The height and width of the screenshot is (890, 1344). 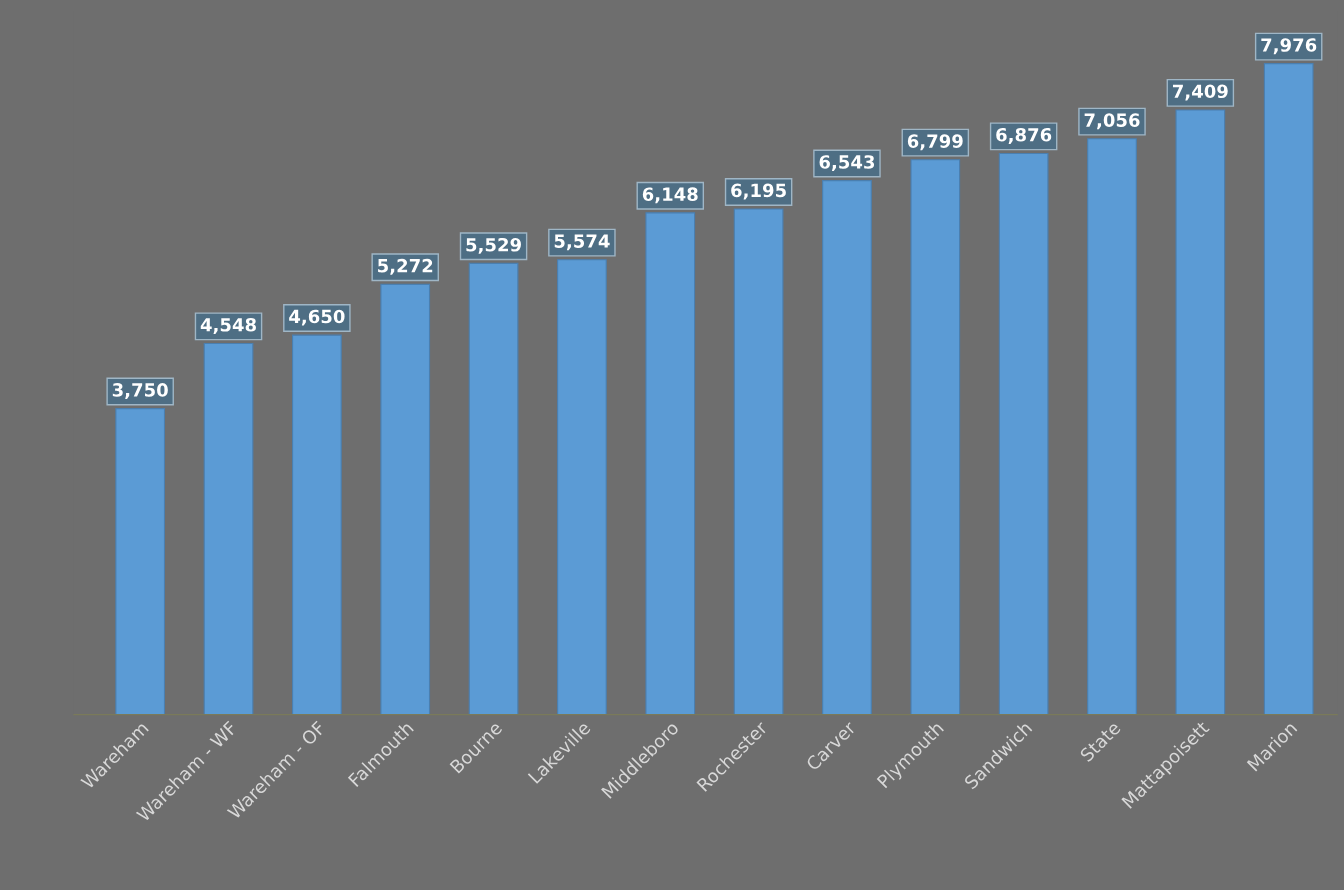 What do you see at coordinates (758, 191) in the screenshot?
I see `data-label: 6,195` at bounding box center [758, 191].